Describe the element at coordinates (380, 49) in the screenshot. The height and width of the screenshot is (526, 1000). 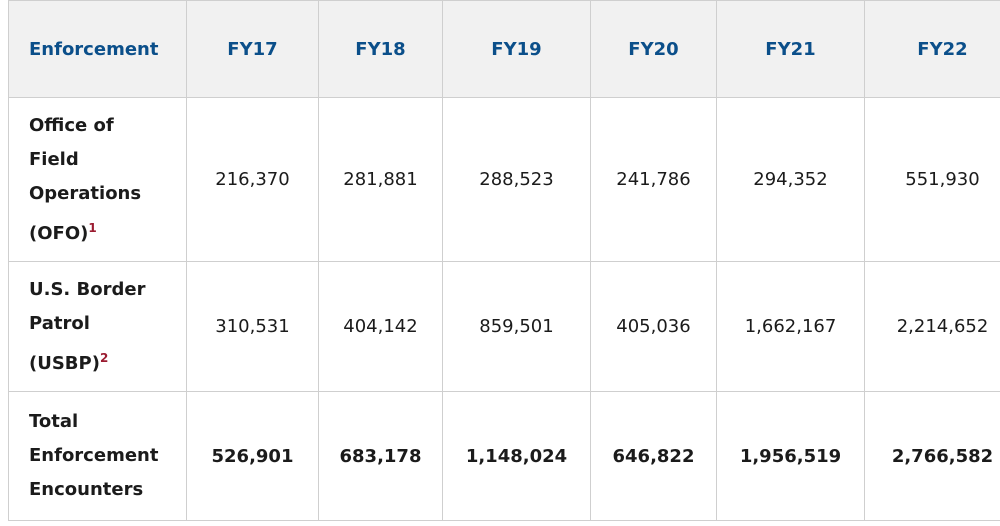
I see `header-cell: FY18` at that location.